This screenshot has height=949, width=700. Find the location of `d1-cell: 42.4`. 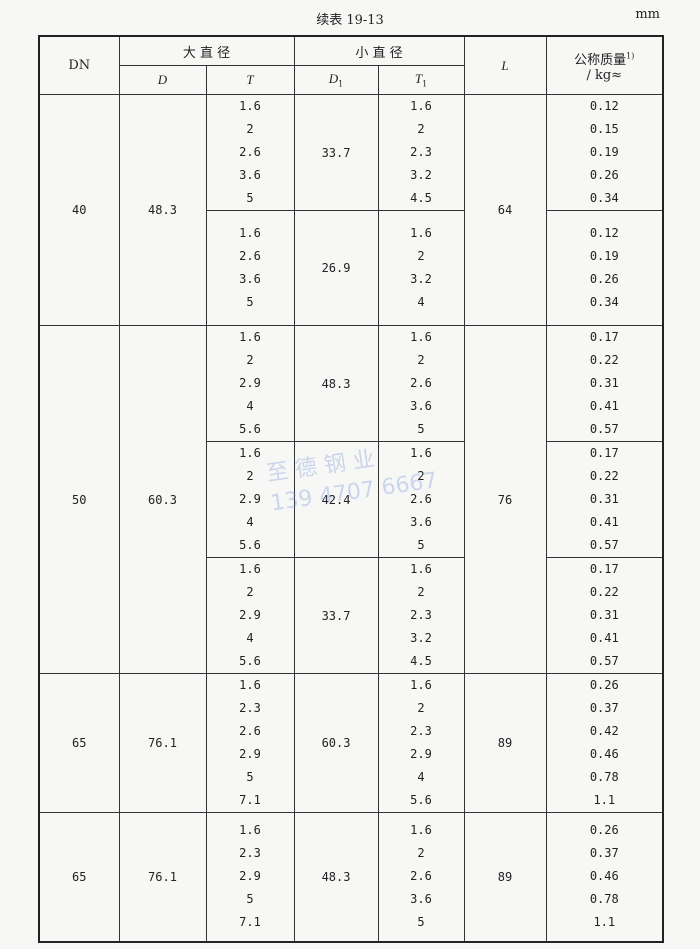

d1-cell: 42.4 is located at coordinates (336, 499).